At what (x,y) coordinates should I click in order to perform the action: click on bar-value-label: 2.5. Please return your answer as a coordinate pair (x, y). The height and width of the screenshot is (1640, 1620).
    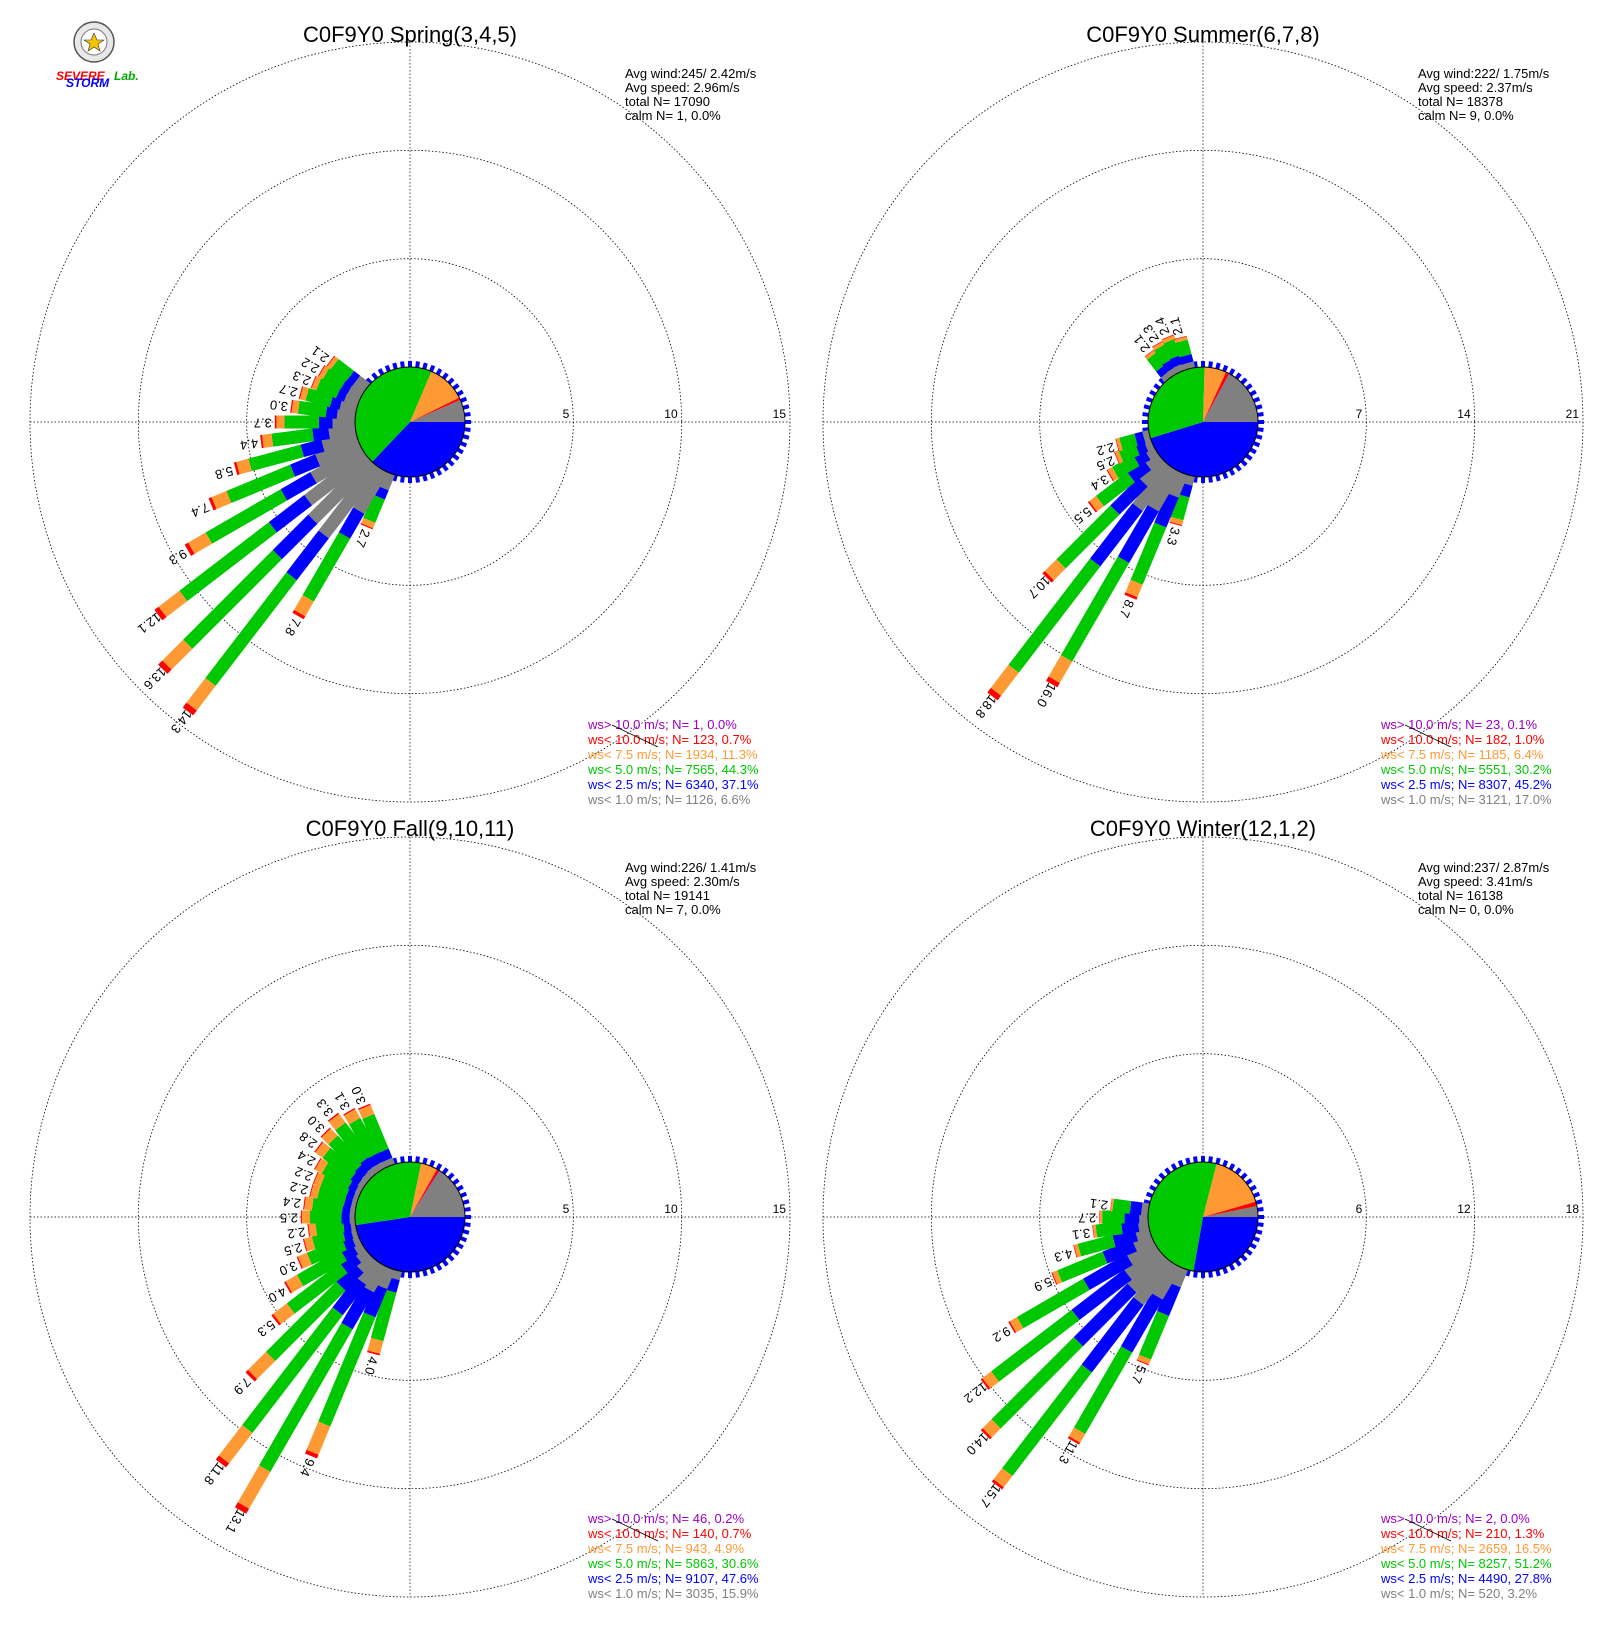
    Looking at the image, I should click on (289, 1218).